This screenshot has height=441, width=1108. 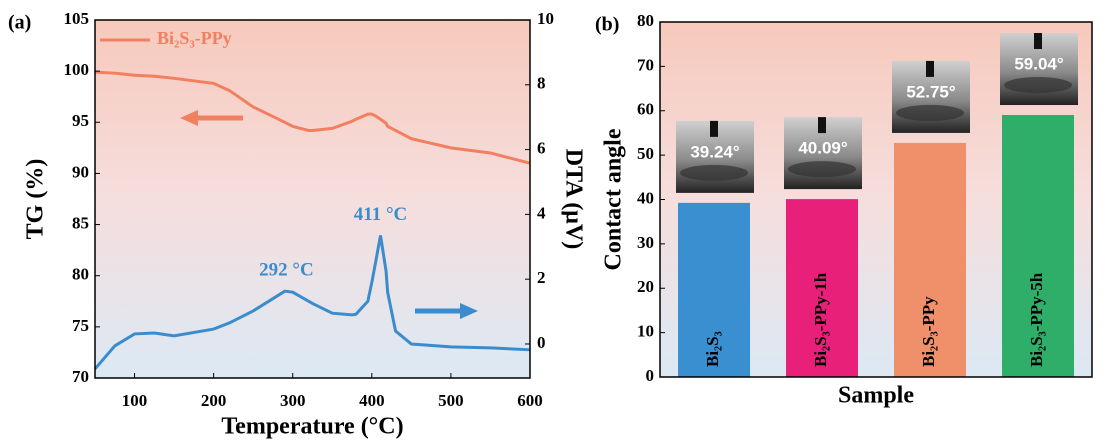 I want to click on annotation: 292 °C, so click(x=286, y=270).